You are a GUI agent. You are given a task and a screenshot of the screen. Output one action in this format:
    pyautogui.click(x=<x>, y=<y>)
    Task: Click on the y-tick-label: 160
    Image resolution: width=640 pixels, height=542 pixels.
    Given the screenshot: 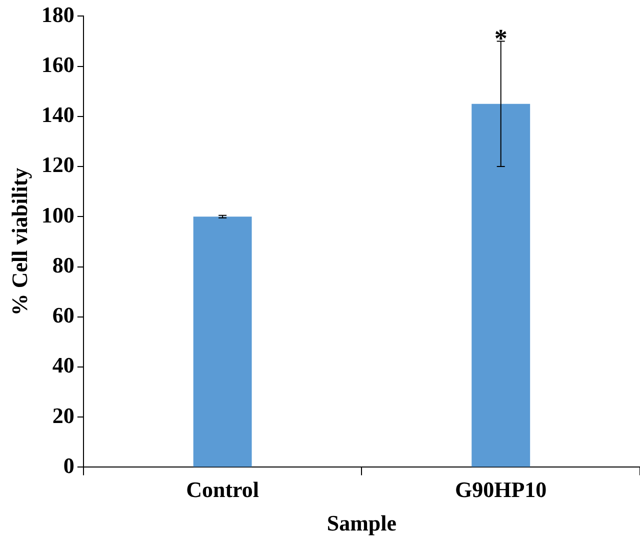 What is the action you would take?
    pyautogui.click(x=57, y=64)
    